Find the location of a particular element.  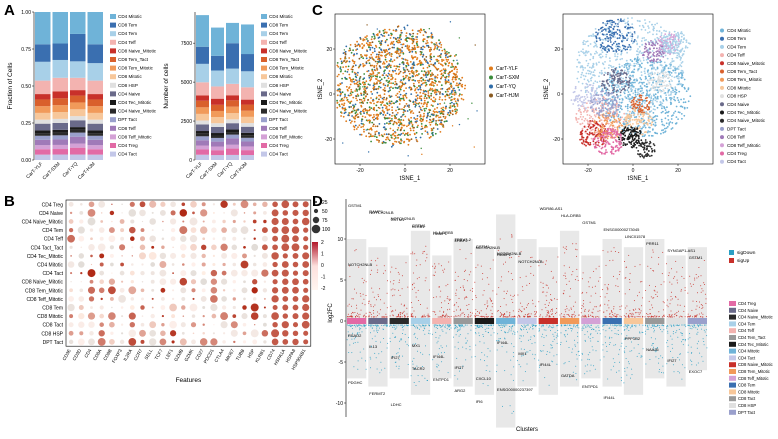

legend-label: CD8 Teff is located at coordinates (736, 137).